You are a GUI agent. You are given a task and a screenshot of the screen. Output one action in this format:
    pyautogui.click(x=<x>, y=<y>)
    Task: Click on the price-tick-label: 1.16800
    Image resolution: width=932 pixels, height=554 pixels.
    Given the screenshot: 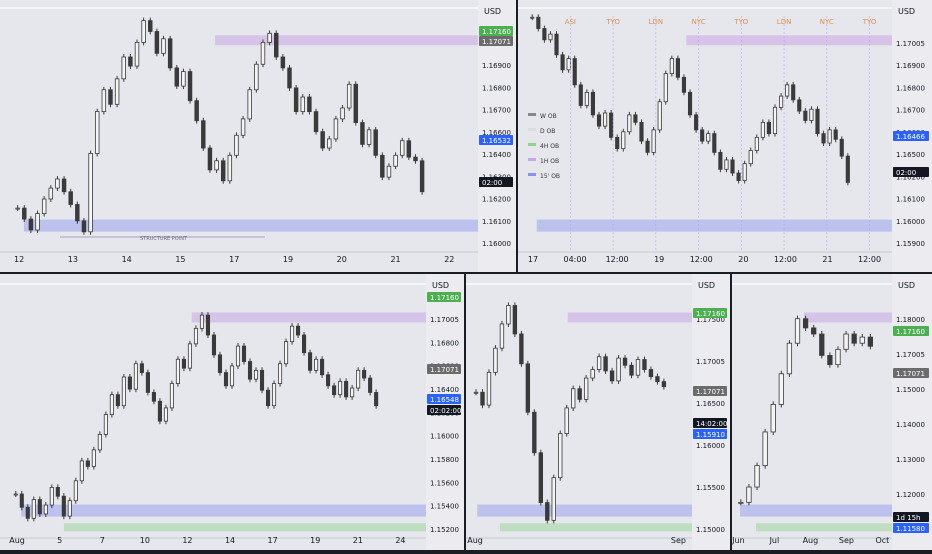 What is the action you would take?
    pyautogui.click(x=496, y=88)
    